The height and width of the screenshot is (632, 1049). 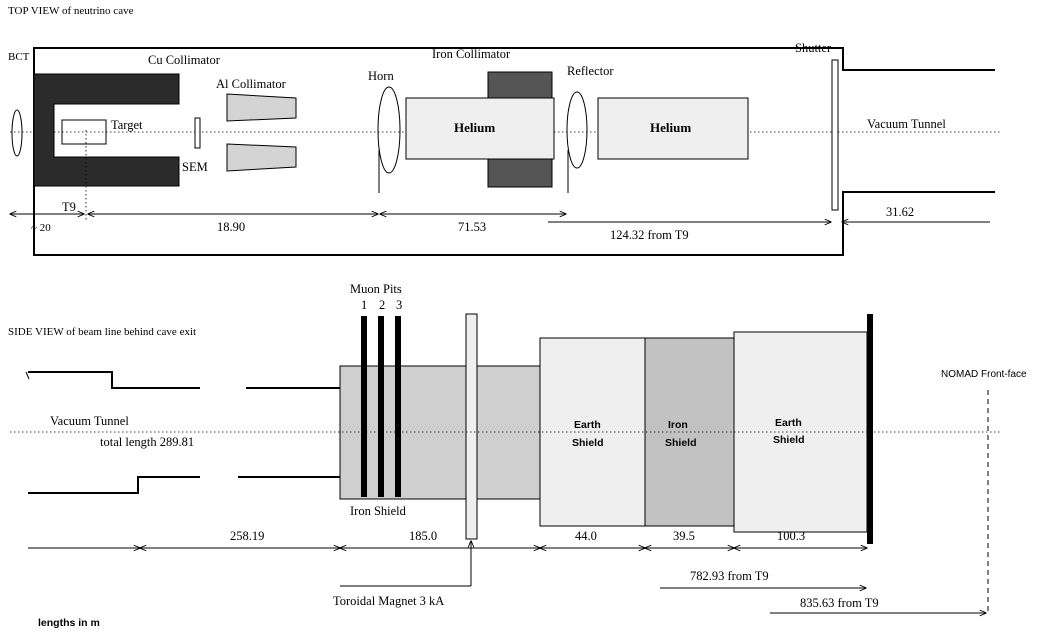 What do you see at coordinates (681, 443) in the screenshot?
I see `iron-shield-line2: Shield` at bounding box center [681, 443].